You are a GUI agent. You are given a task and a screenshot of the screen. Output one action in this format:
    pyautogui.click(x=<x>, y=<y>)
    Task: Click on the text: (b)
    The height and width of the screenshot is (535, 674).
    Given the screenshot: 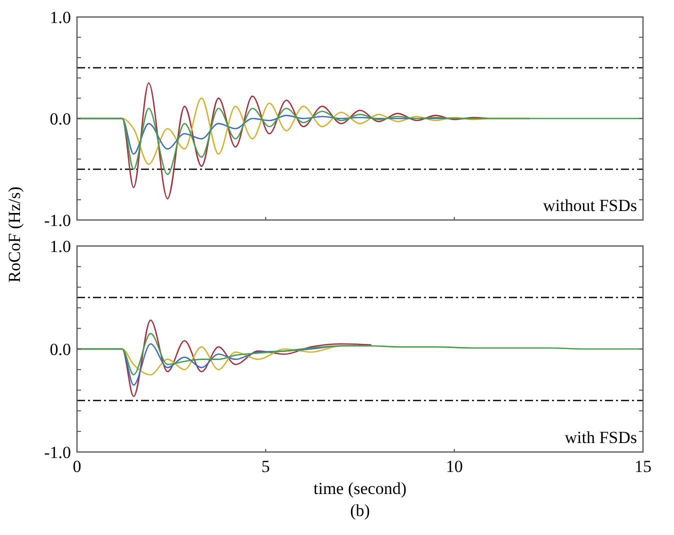 What is the action you would take?
    pyautogui.click(x=360, y=510)
    